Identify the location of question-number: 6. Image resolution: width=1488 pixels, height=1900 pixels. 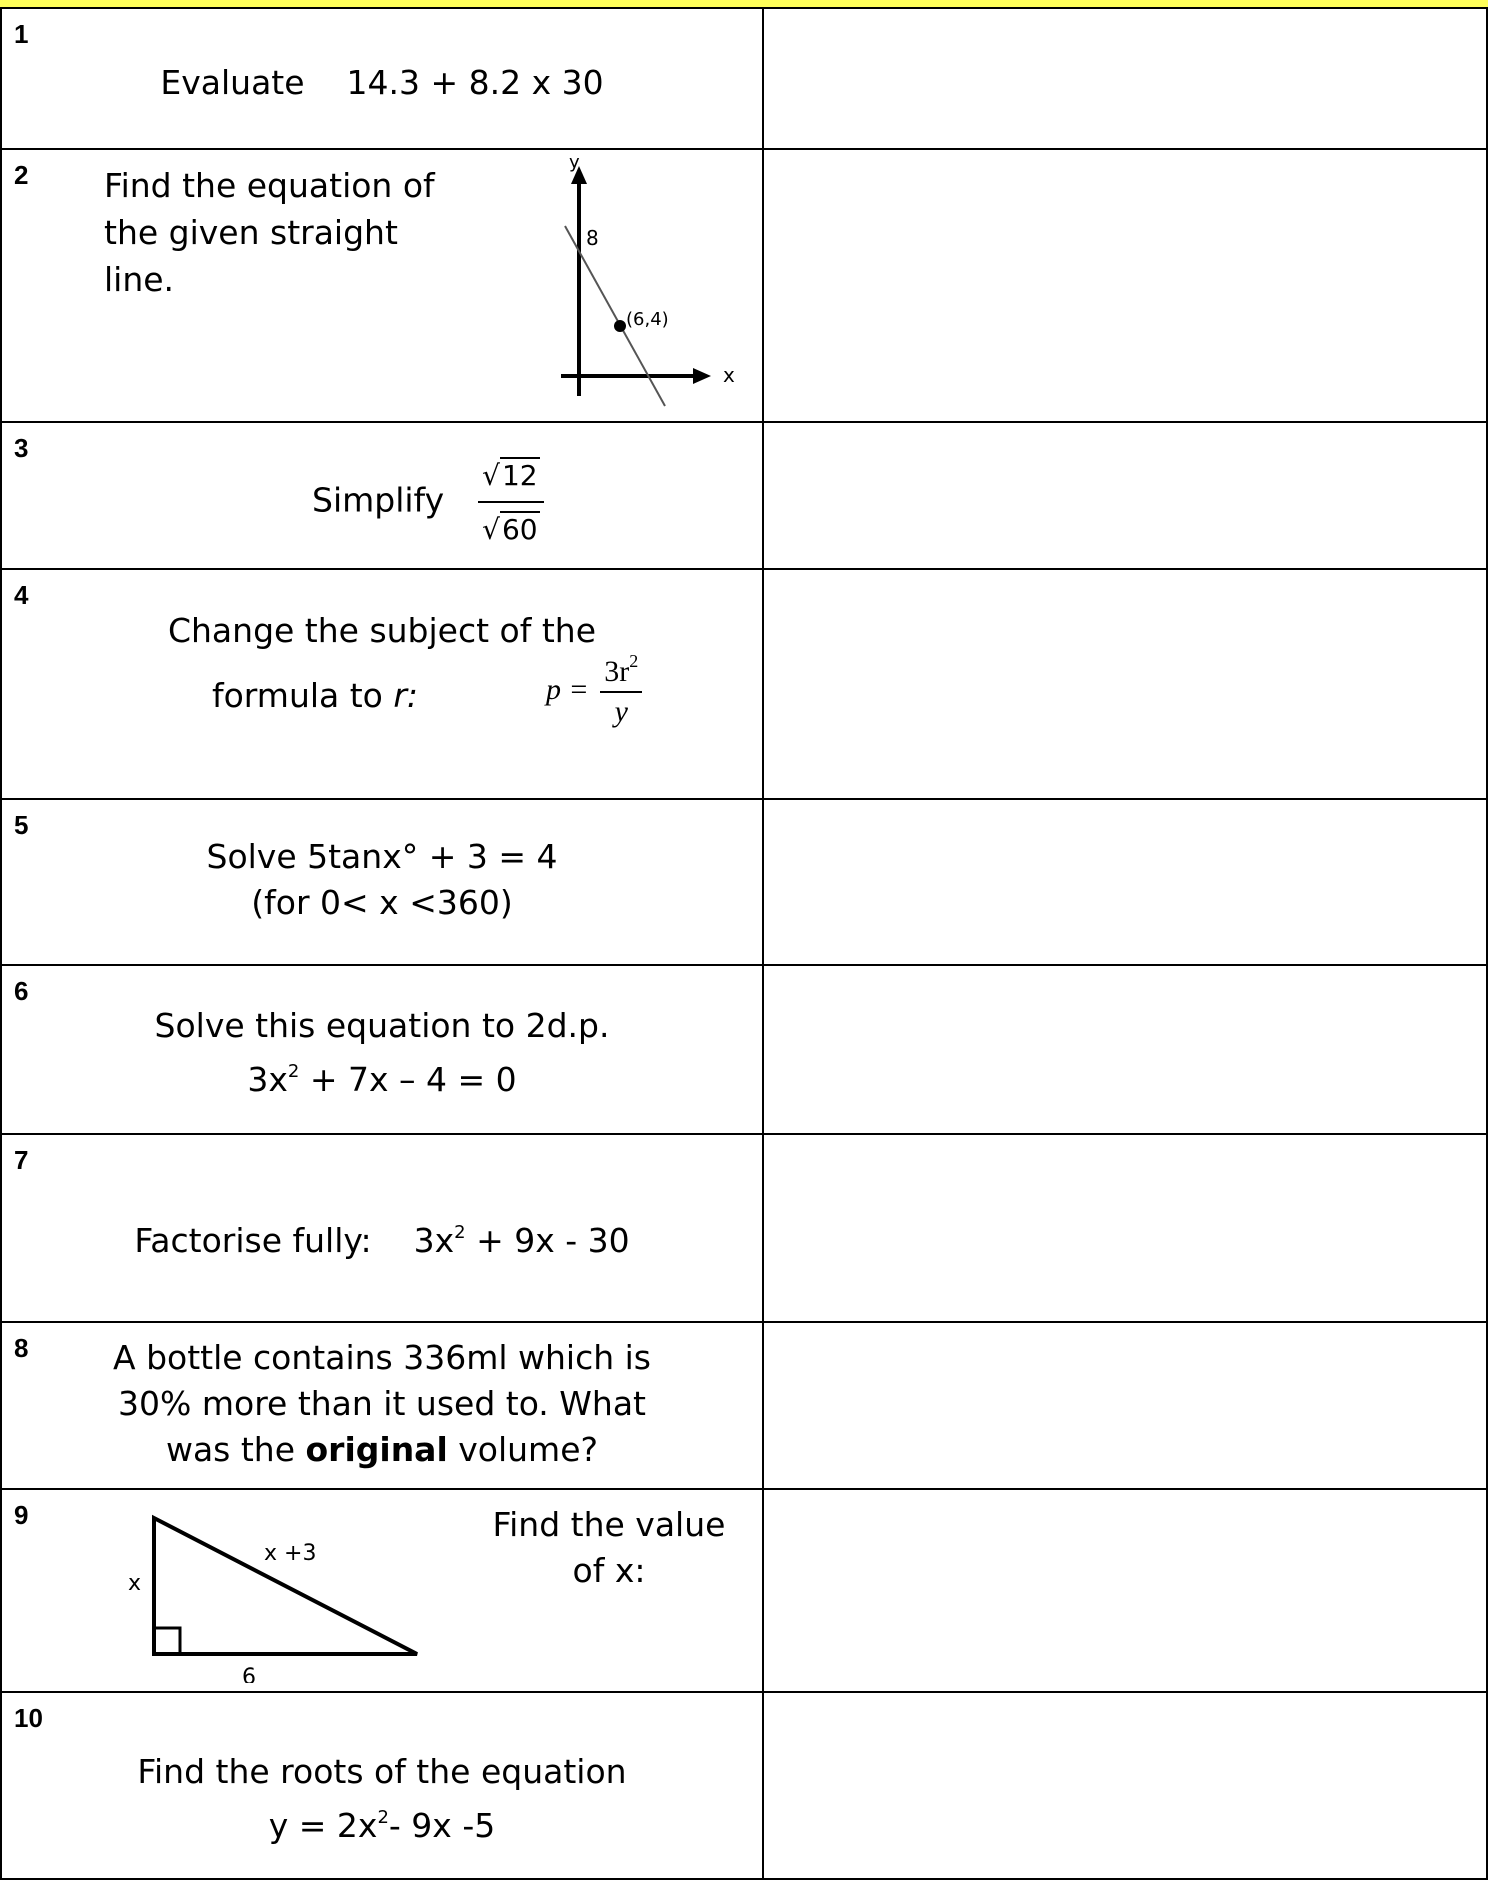
(21, 991).